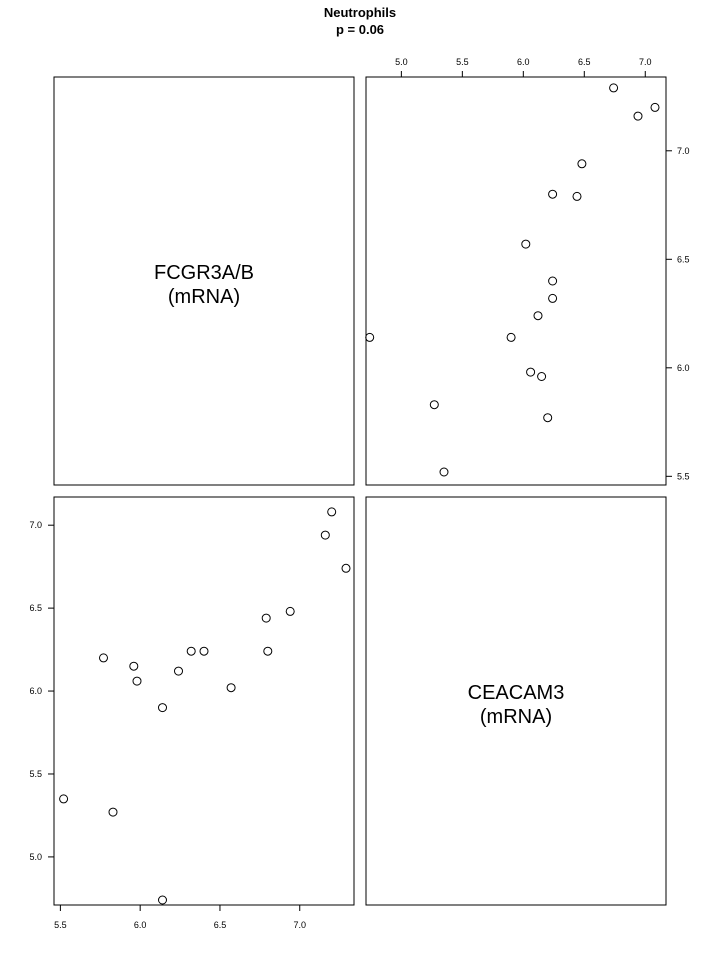 The height and width of the screenshot is (960, 720). I want to click on right-axis-tick-label: 7.0, so click(683, 151).